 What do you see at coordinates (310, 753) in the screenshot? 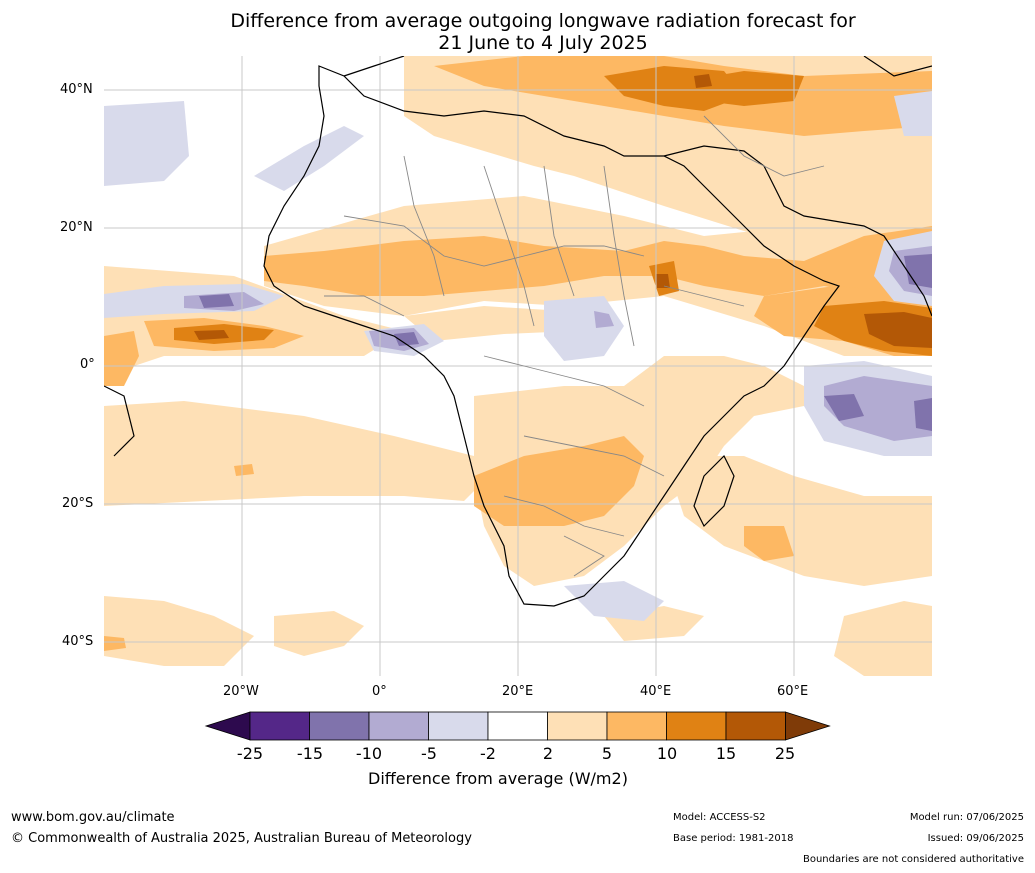
I see `colorbar-tick-label: -15` at bounding box center [310, 753].